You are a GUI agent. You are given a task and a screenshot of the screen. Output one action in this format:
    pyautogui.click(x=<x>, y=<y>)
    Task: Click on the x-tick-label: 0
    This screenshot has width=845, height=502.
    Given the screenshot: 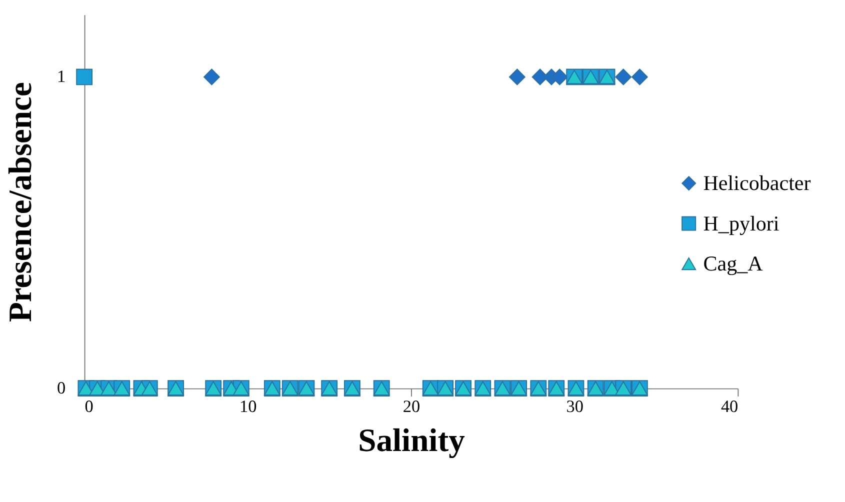 What is the action you would take?
    pyautogui.click(x=89, y=406)
    